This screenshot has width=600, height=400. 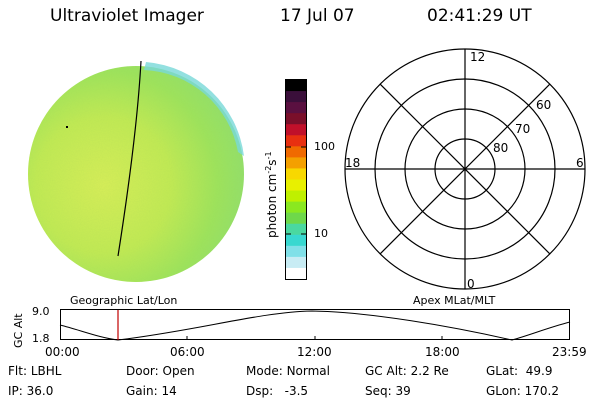 I want to click on orbit-timeline: GC Alt, so click(x=291, y=328).